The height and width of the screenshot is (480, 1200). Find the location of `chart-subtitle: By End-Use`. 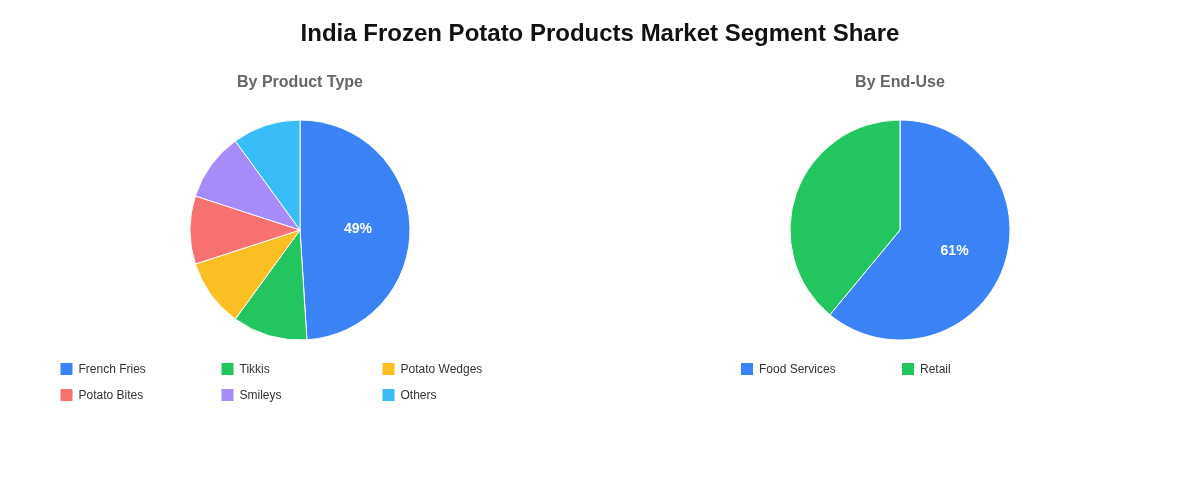

chart-subtitle: By End-Use is located at coordinates (900, 81).